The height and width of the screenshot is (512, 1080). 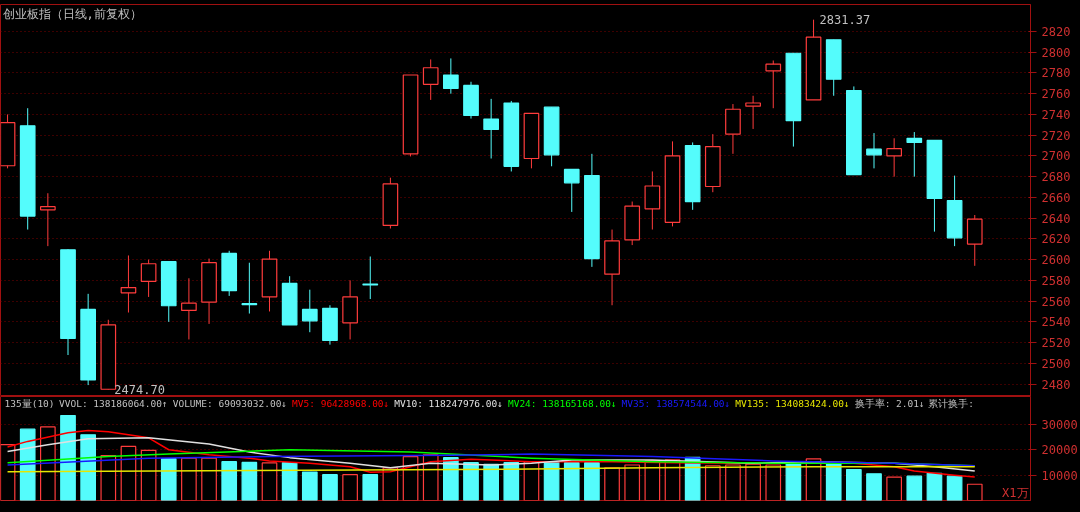 I want to click on y-tick-label: 2500, so click(x=1056, y=363).